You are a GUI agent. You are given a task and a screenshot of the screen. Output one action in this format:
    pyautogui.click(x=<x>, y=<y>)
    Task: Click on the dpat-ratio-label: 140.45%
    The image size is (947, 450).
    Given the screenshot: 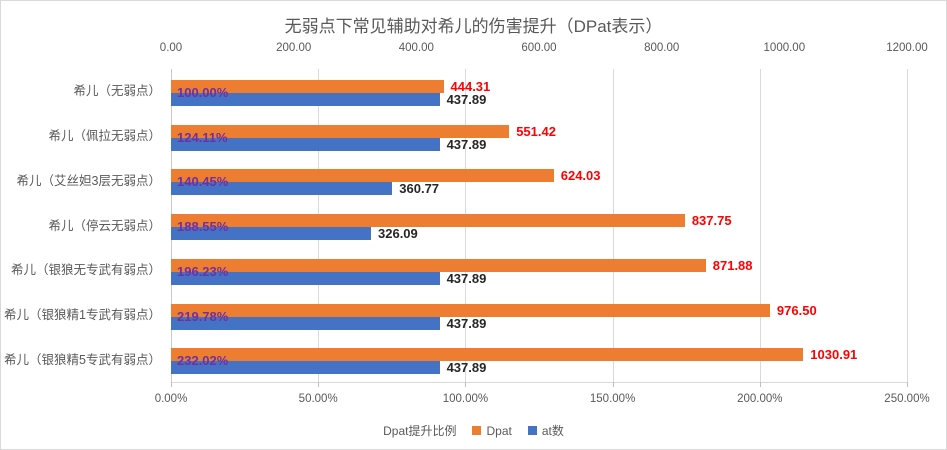 What is the action you would take?
    pyautogui.click(x=203, y=182)
    